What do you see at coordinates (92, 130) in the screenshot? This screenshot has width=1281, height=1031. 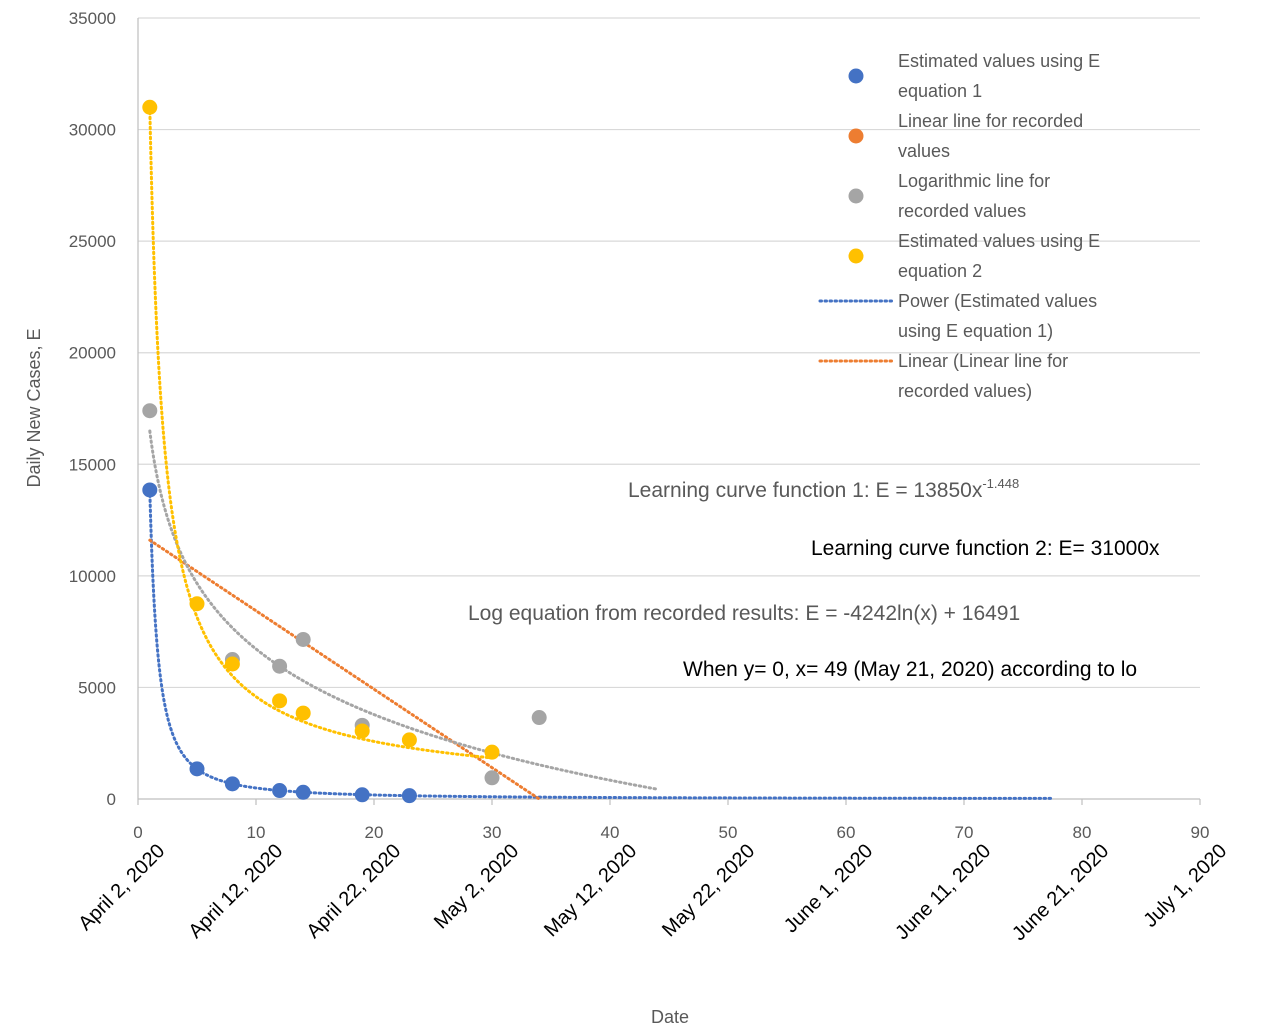 I see `y-tick-label: 30000` at bounding box center [92, 130].